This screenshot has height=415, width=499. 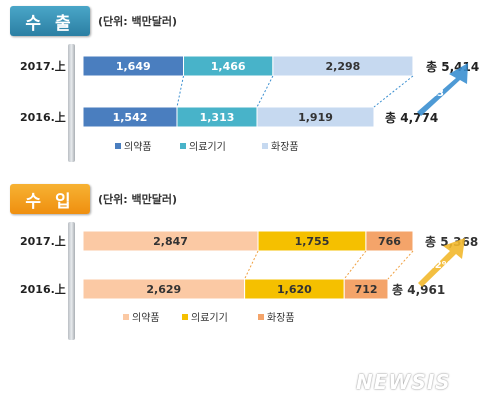 I want to click on export-category-label: 2016.上, so click(x=43, y=117).